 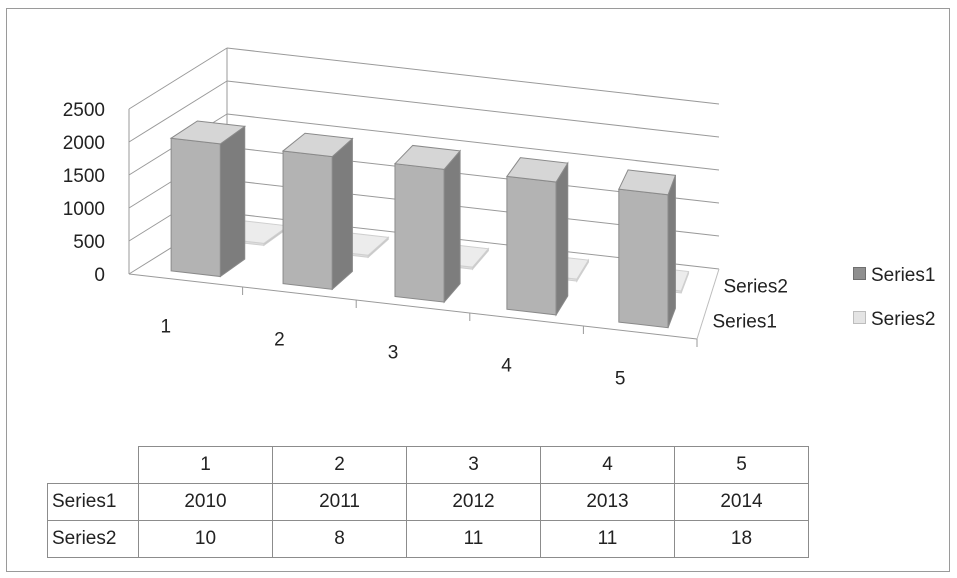 What do you see at coordinates (859, 318) in the screenshot?
I see `legend-swatch-series2` at bounding box center [859, 318].